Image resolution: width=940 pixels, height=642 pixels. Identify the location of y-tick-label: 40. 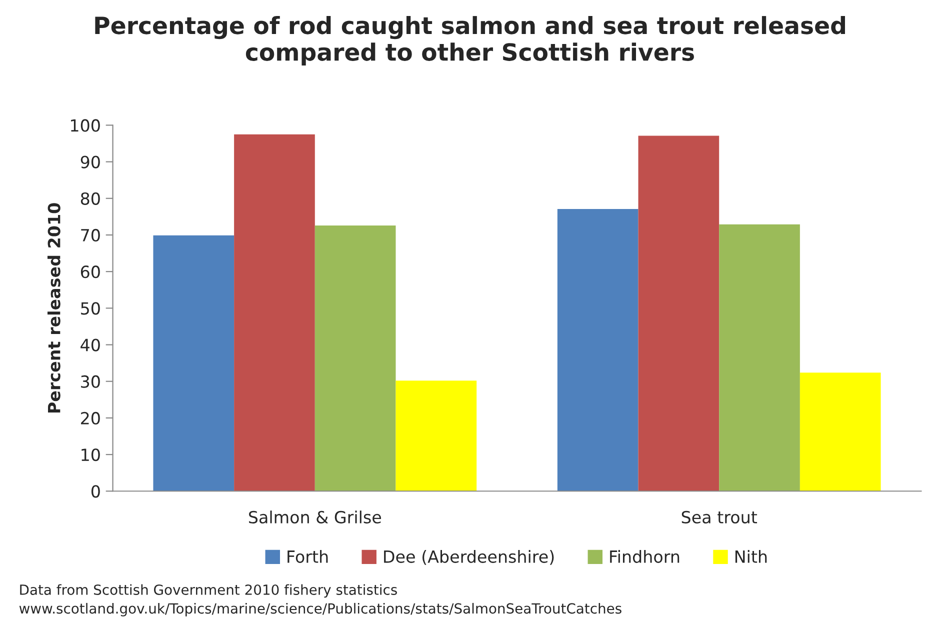
(90, 345).